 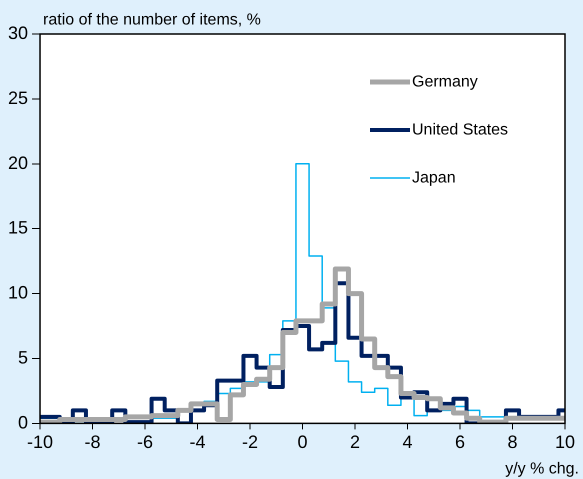 What do you see at coordinates (23, 422) in the screenshot?
I see `y-tick-label: 0` at bounding box center [23, 422].